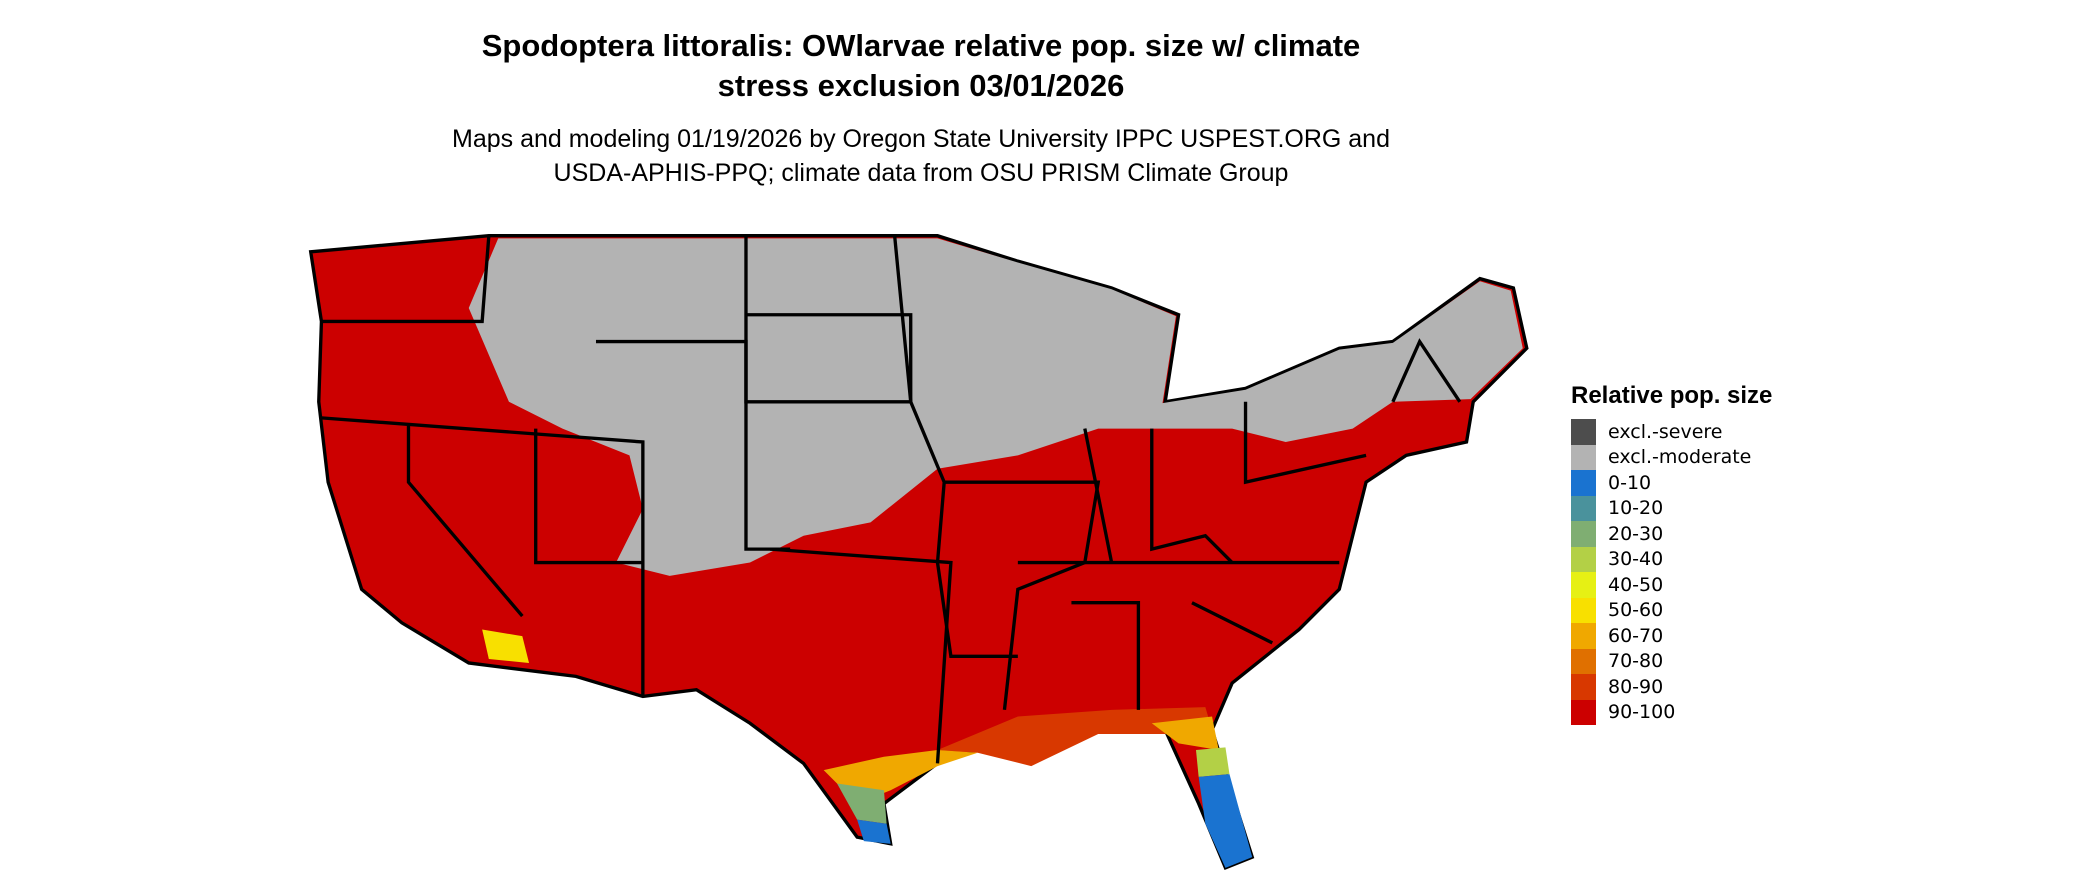  I want to click on legend-label: 30-40, so click(1636, 559).